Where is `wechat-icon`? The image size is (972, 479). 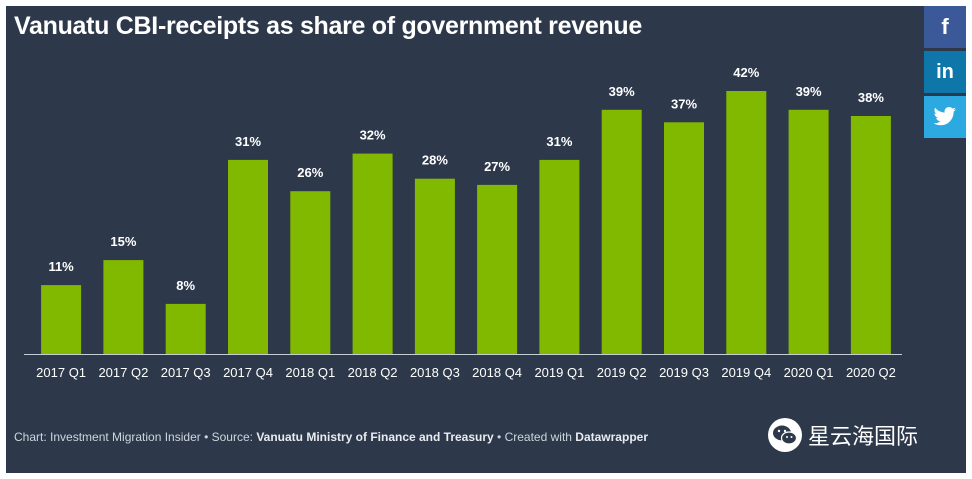
wechat-icon is located at coordinates (785, 435).